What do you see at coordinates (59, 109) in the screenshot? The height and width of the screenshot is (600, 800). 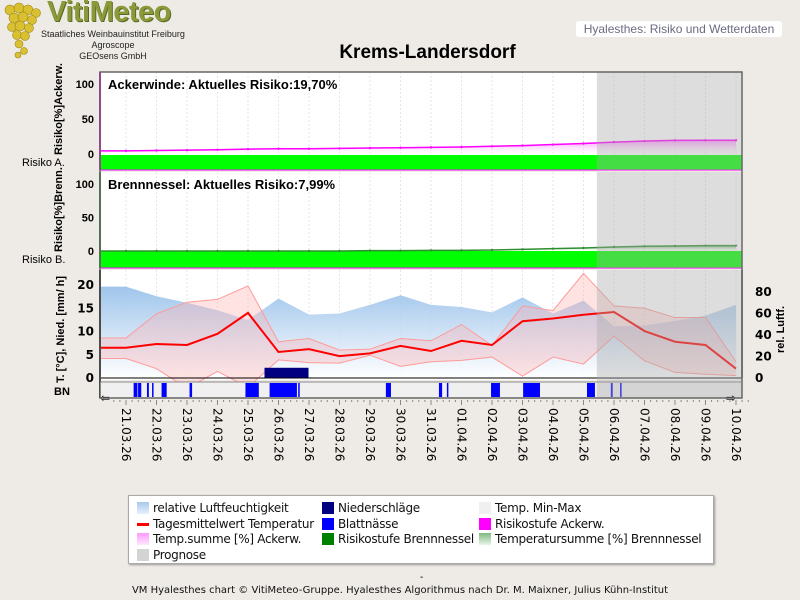 I see `ackerwinde-ylabel: Risiko[%]Ackerw.` at bounding box center [59, 109].